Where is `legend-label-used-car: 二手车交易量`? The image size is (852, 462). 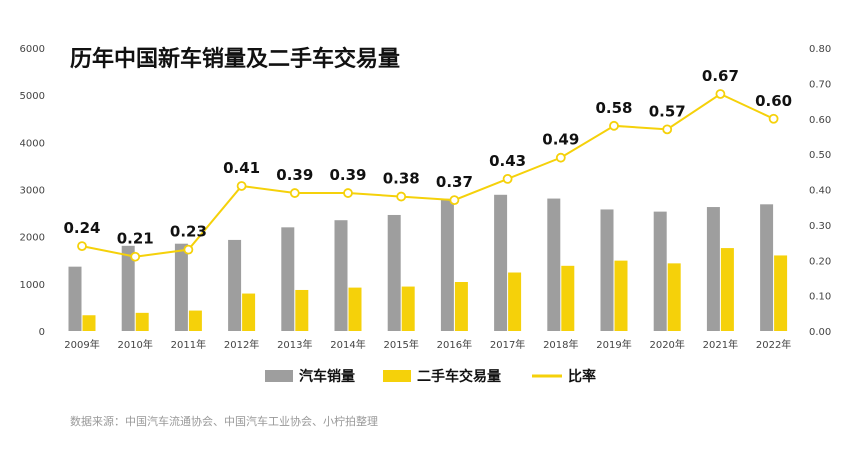
legend-label-used-car: 二手车交易量 is located at coordinates (459, 376).